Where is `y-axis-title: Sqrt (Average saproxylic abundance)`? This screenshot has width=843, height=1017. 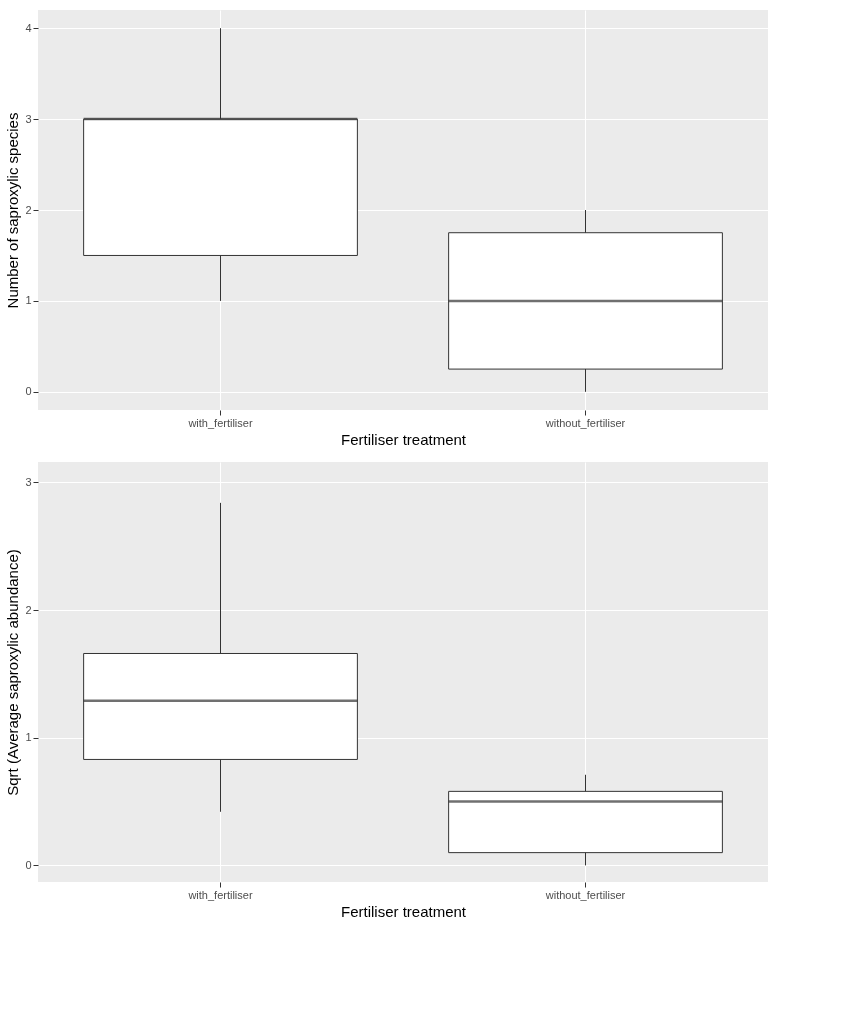
y-axis-title: Sqrt (Average saproxylic abundance) is located at coordinates (13, 672).